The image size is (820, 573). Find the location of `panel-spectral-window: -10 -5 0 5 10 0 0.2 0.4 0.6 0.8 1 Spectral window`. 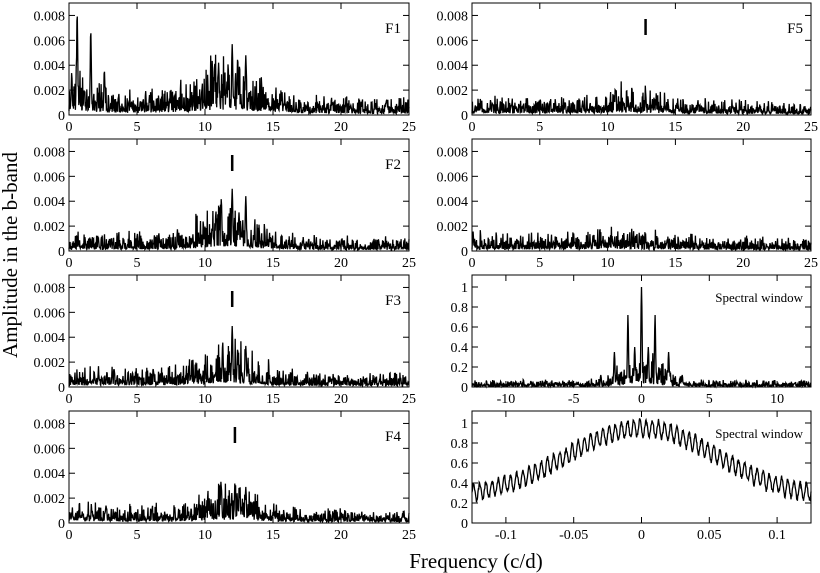

panel-spectral-window: -10 -5 0 5 10 0 0.2 0.4 0.6 0.8 1 Spectral window is located at coordinates (631, 340).